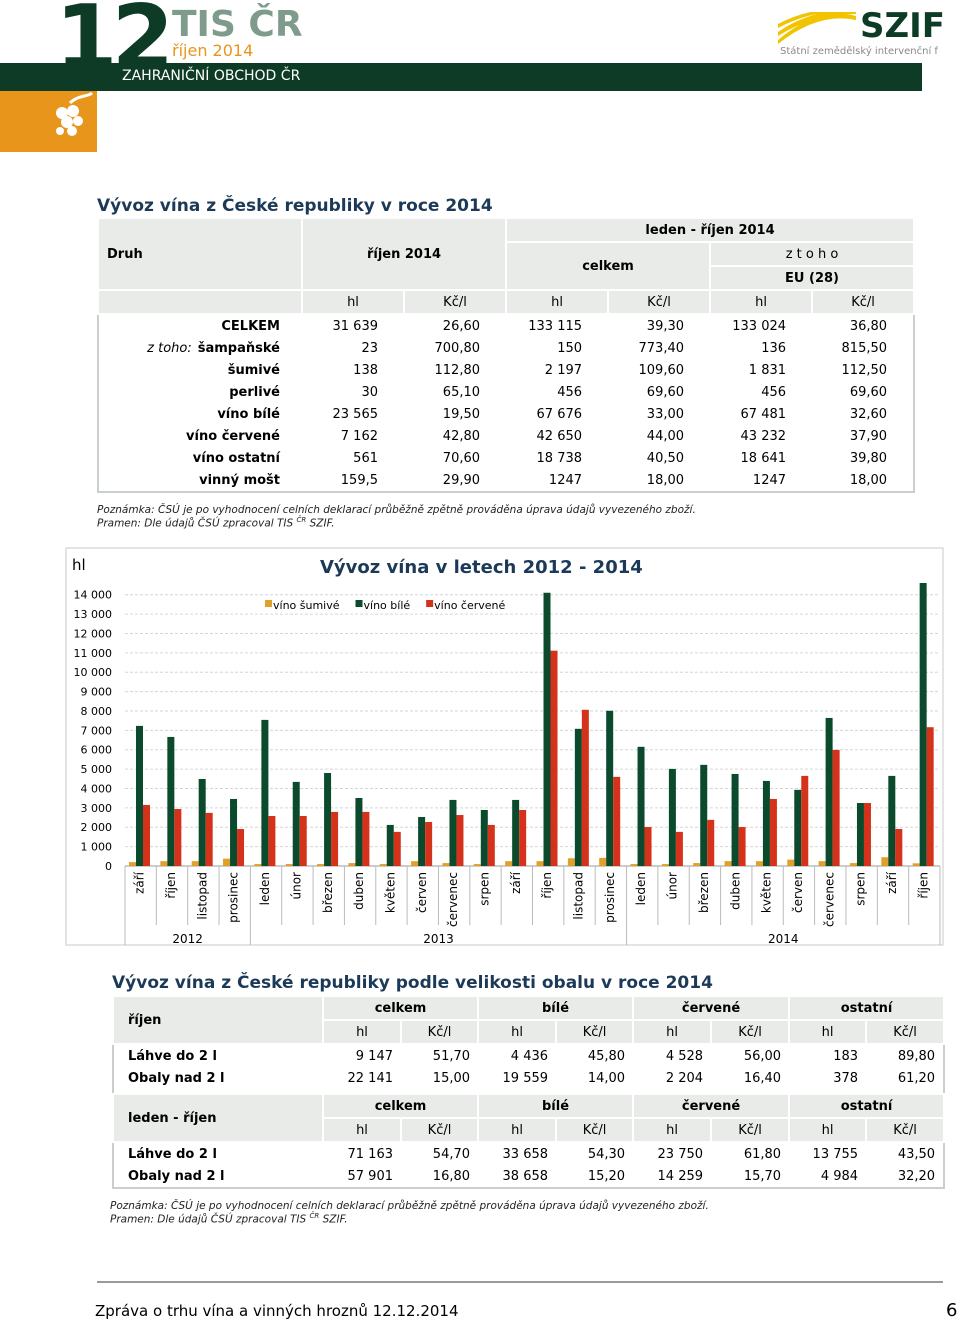  Describe the element at coordinates (556, 1106) in the screenshot. I see `header-cell: bílé` at that location.